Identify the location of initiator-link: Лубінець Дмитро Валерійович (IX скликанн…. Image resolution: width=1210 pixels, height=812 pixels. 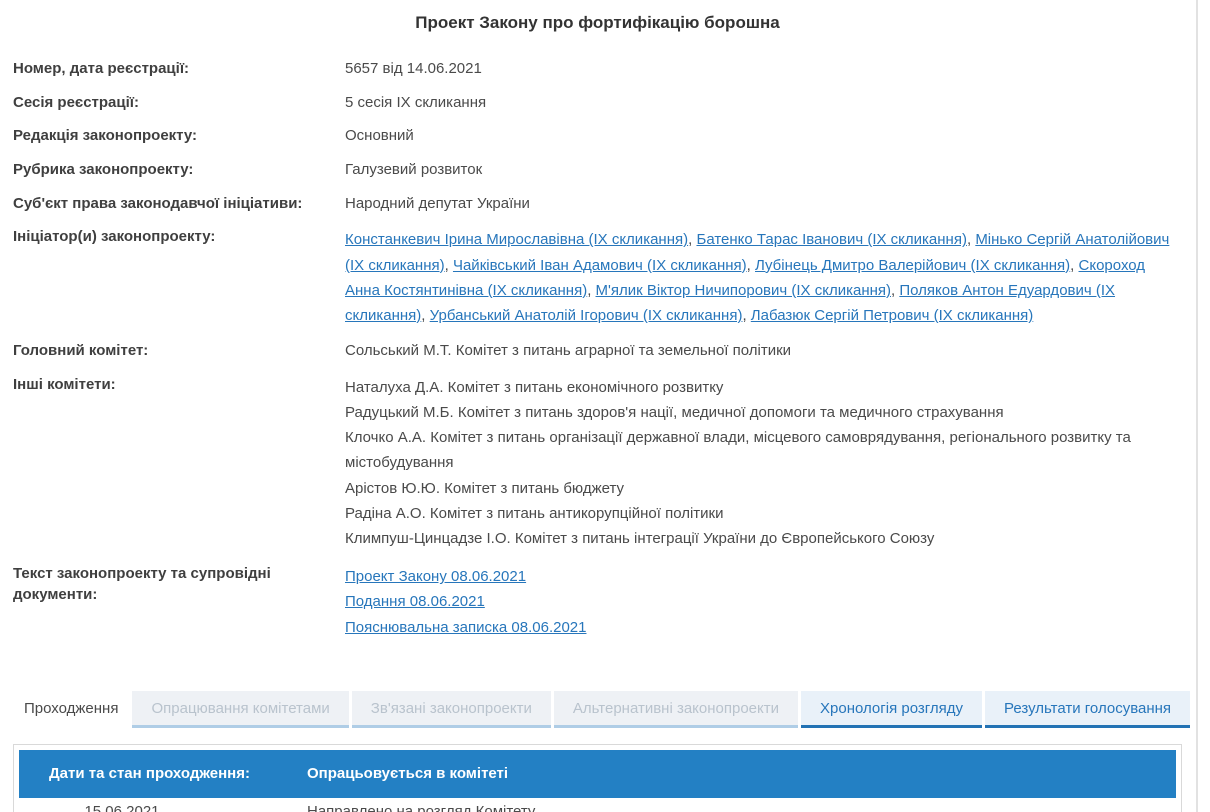
(913, 265).